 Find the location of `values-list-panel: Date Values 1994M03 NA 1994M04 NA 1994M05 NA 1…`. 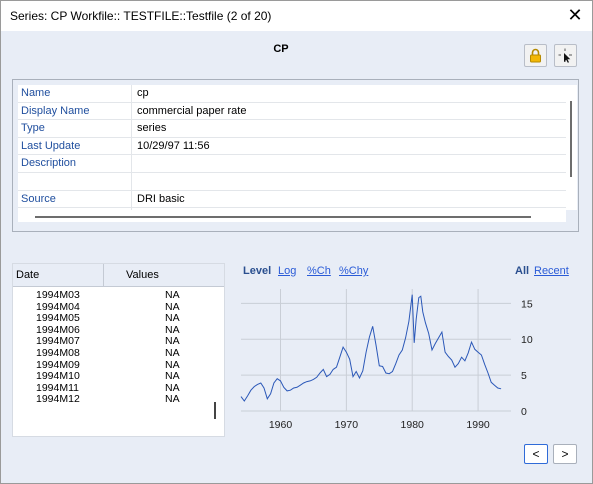

values-list-panel: Date Values 1994M03 NA 1994M04 NA 1994M05 NA 1… is located at coordinates (118, 350).